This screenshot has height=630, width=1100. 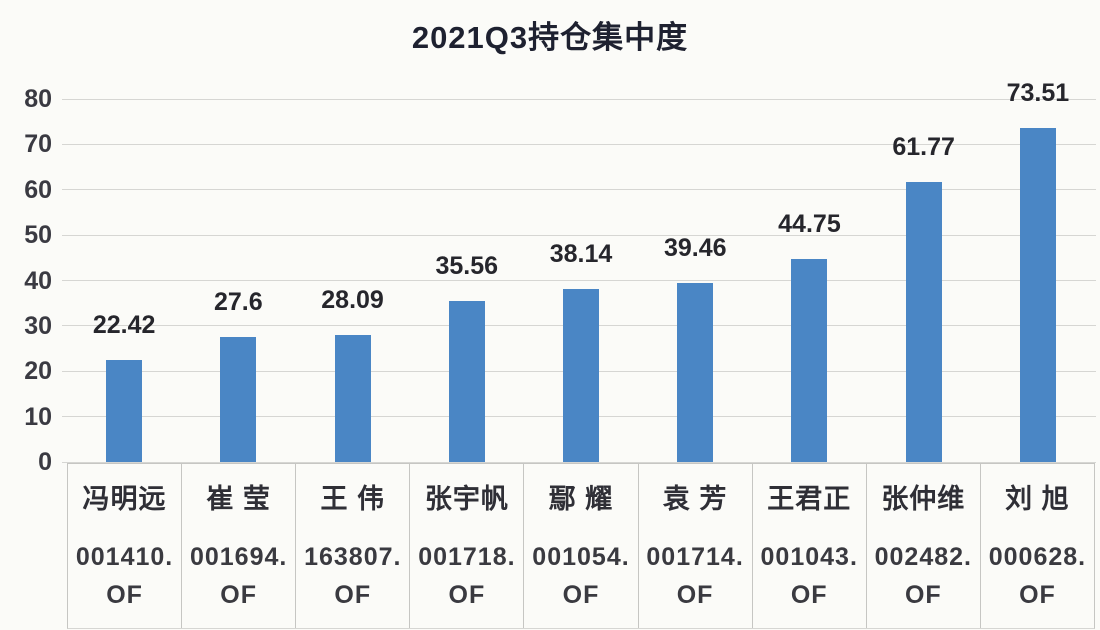 I want to click on bar-value-label: 44.75, so click(x=809, y=223).